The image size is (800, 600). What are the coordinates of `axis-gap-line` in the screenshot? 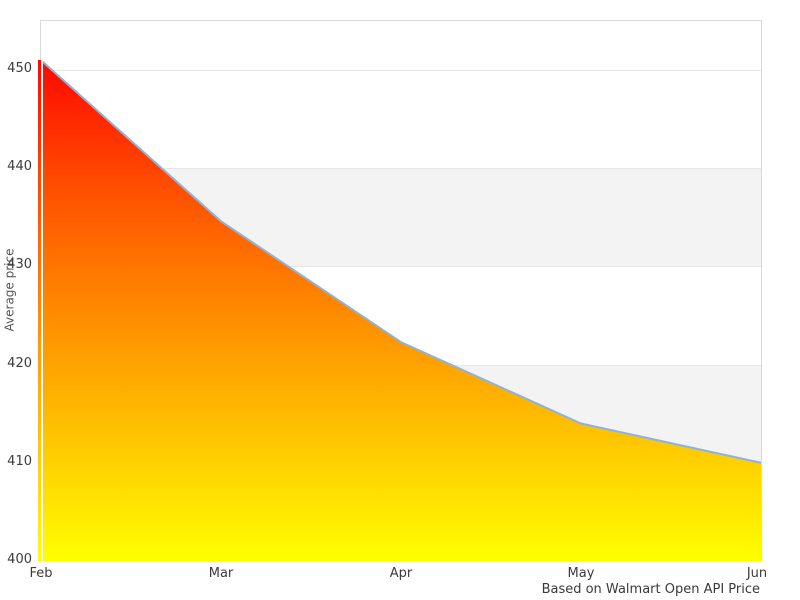 It's located at (42, 309).